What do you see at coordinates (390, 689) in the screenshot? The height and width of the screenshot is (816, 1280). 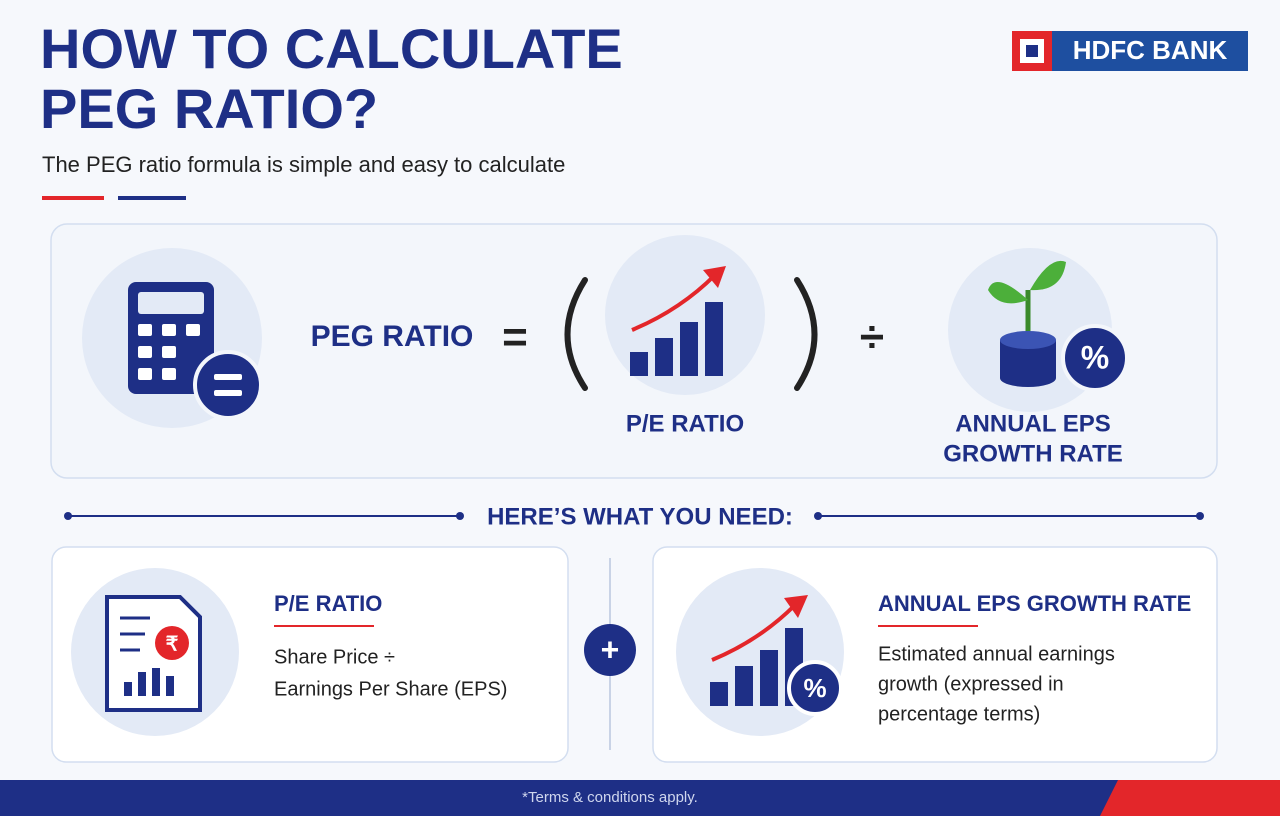 I see `card-text: Earnings Per Share (EPS)` at bounding box center [390, 689].